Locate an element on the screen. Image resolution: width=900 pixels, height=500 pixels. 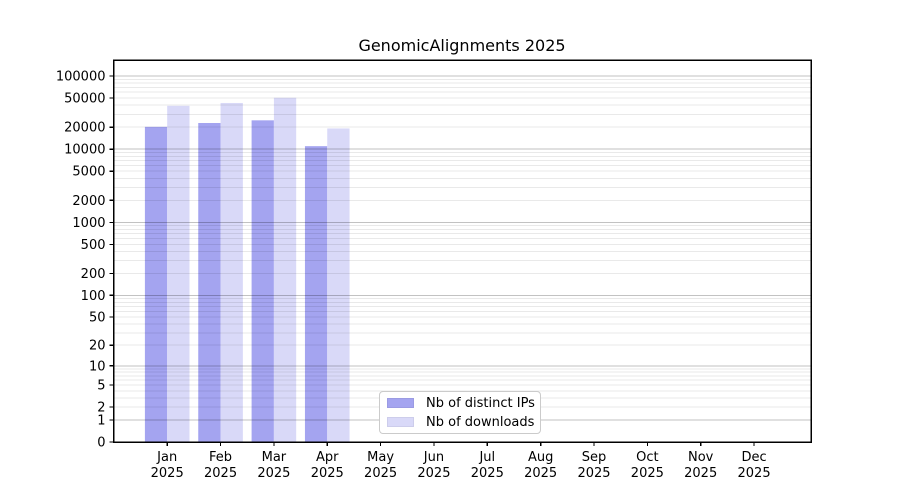
x-tick-label-month-jul: Jul is located at coordinates (486, 457).